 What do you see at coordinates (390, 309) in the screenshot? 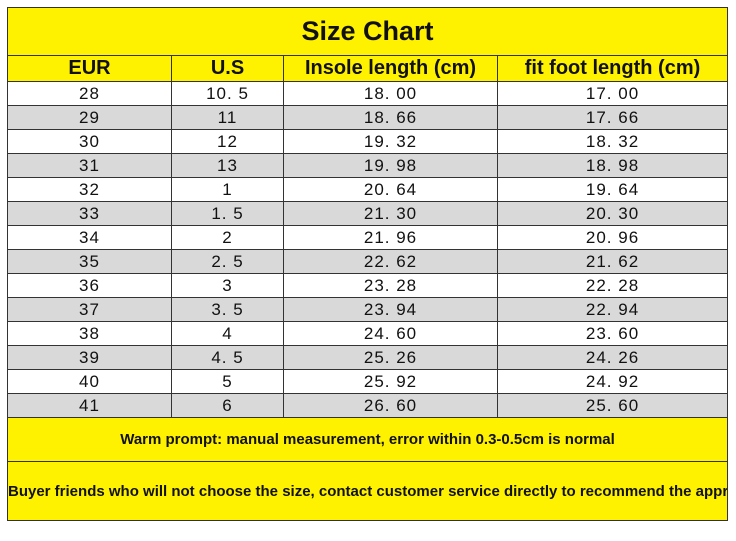
I see `insole-cell: 23. 94` at bounding box center [390, 309].